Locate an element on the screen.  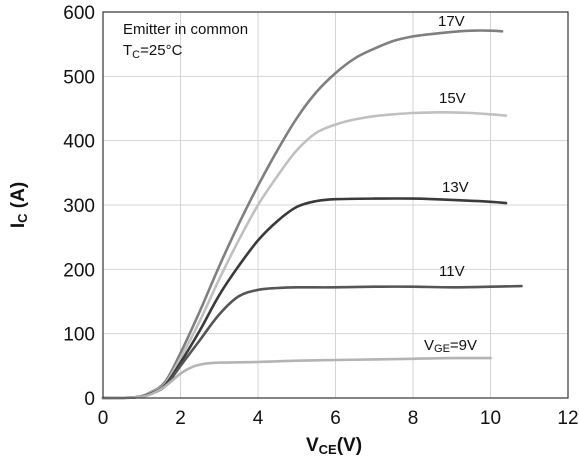
x-tick-label: 10 is located at coordinates (490, 418).